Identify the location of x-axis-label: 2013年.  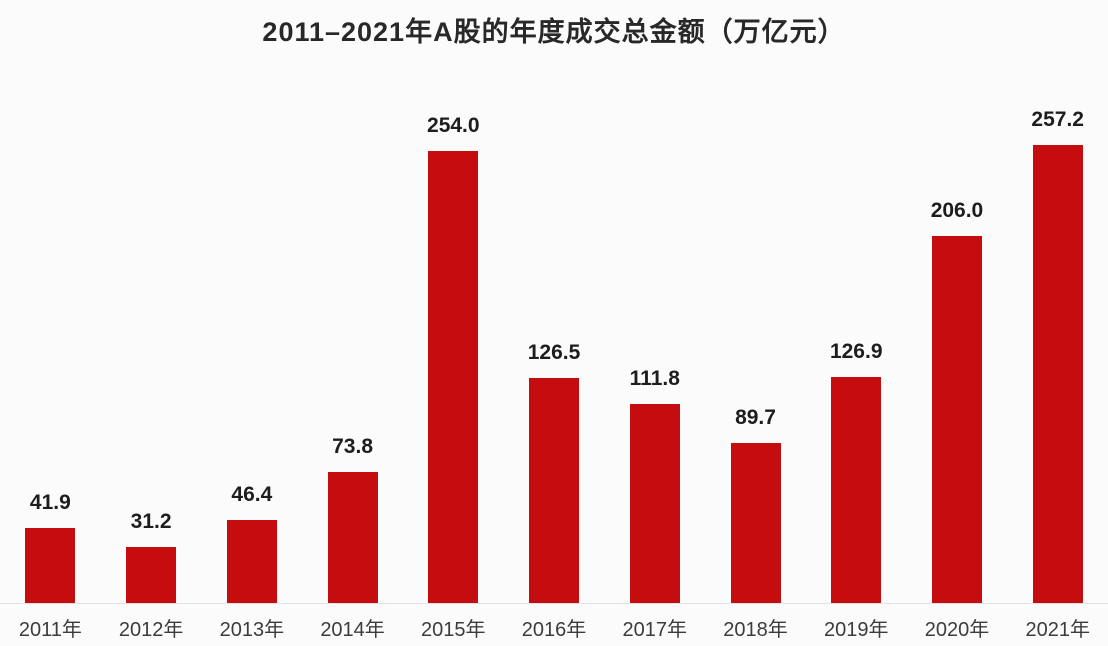
(252, 630).